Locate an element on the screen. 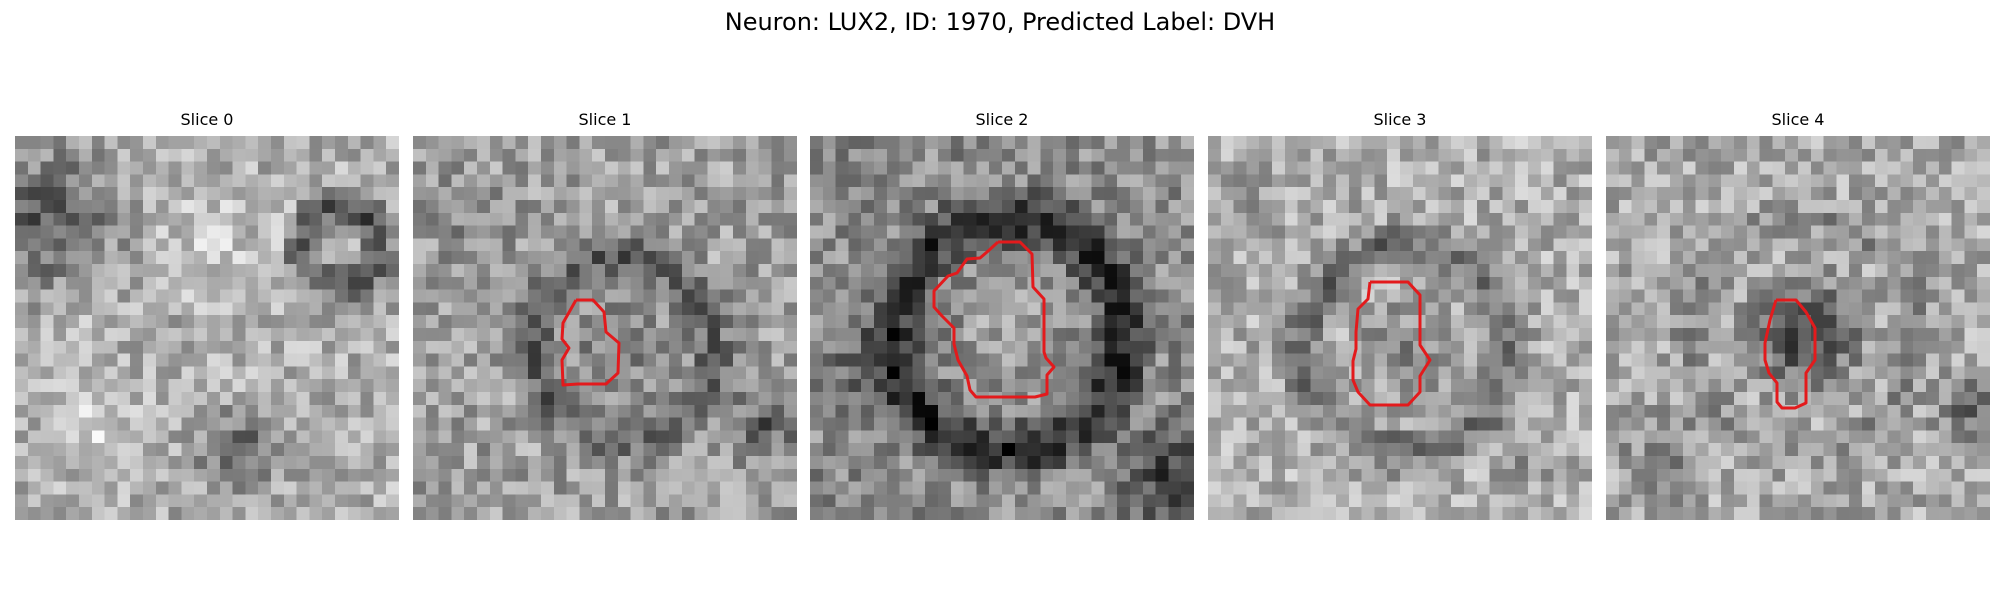  slice-title-3: Slice 3 is located at coordinates (1400, 119).